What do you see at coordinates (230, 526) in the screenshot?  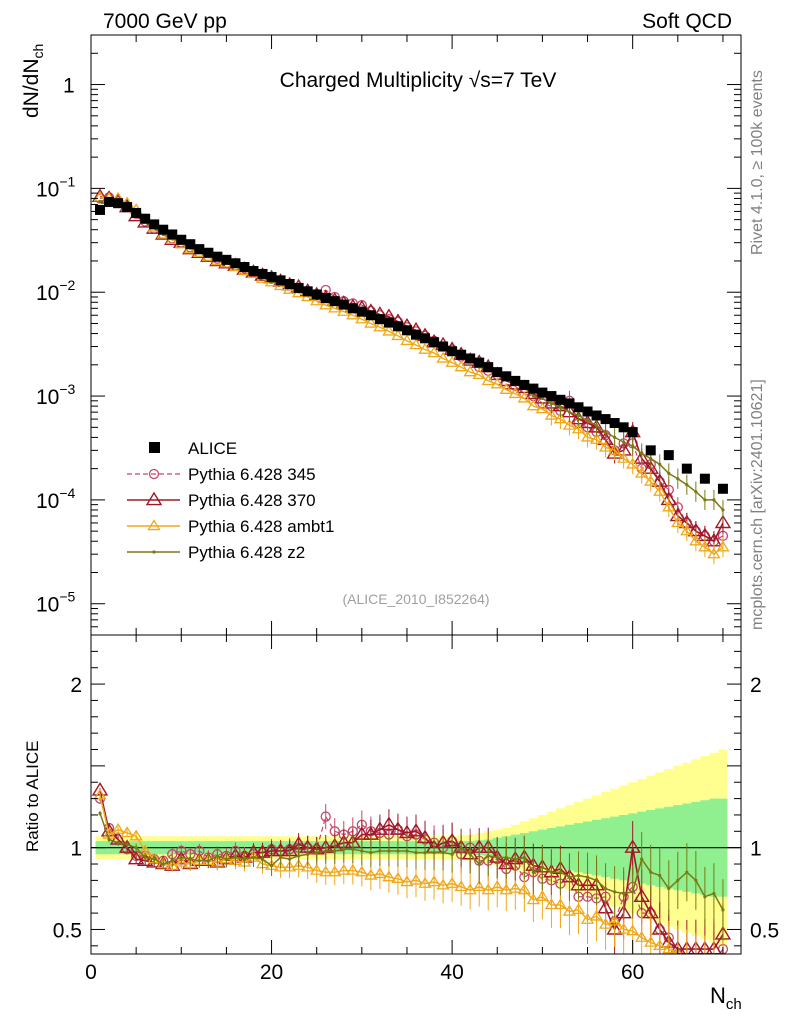 I see `legend-item-ambt1: Pythia 6.428 ambt1` at bounding box center [230, 526].